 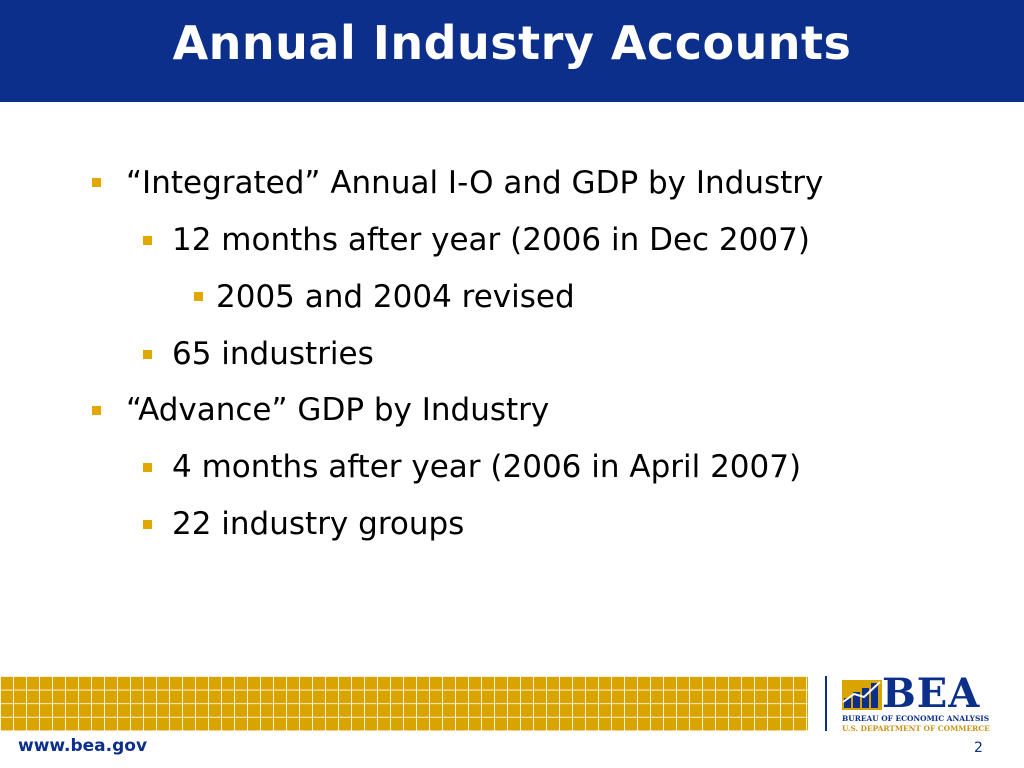 I want to click on logo-department: U.S. DEPARTMENT OF COMMERCE, so click(x=916, y=728).